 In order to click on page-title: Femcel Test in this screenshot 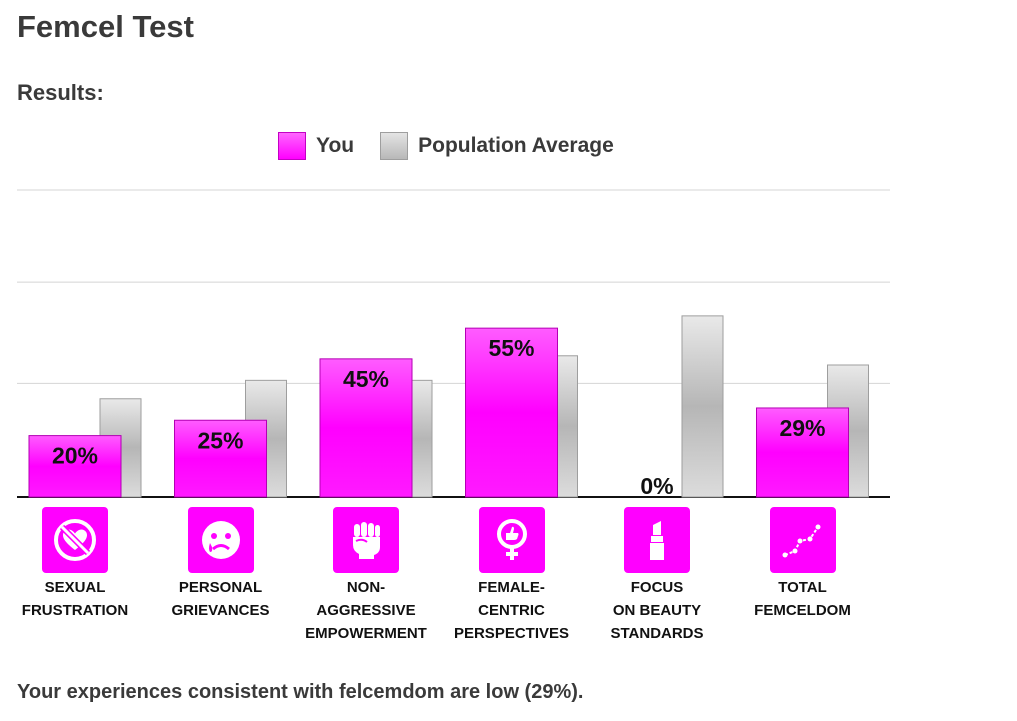, I will do `click(105, 26)`.